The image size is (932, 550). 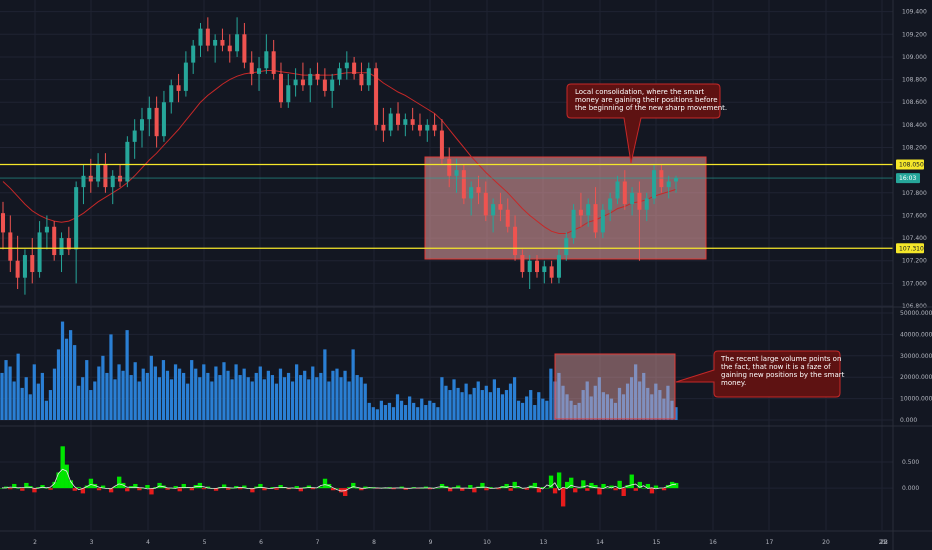 What do you see at coordinates (783, 375) in the screenshot?
I see `annotation-text-line: gaining new positions by the smart` at bounding box center [783, 375].